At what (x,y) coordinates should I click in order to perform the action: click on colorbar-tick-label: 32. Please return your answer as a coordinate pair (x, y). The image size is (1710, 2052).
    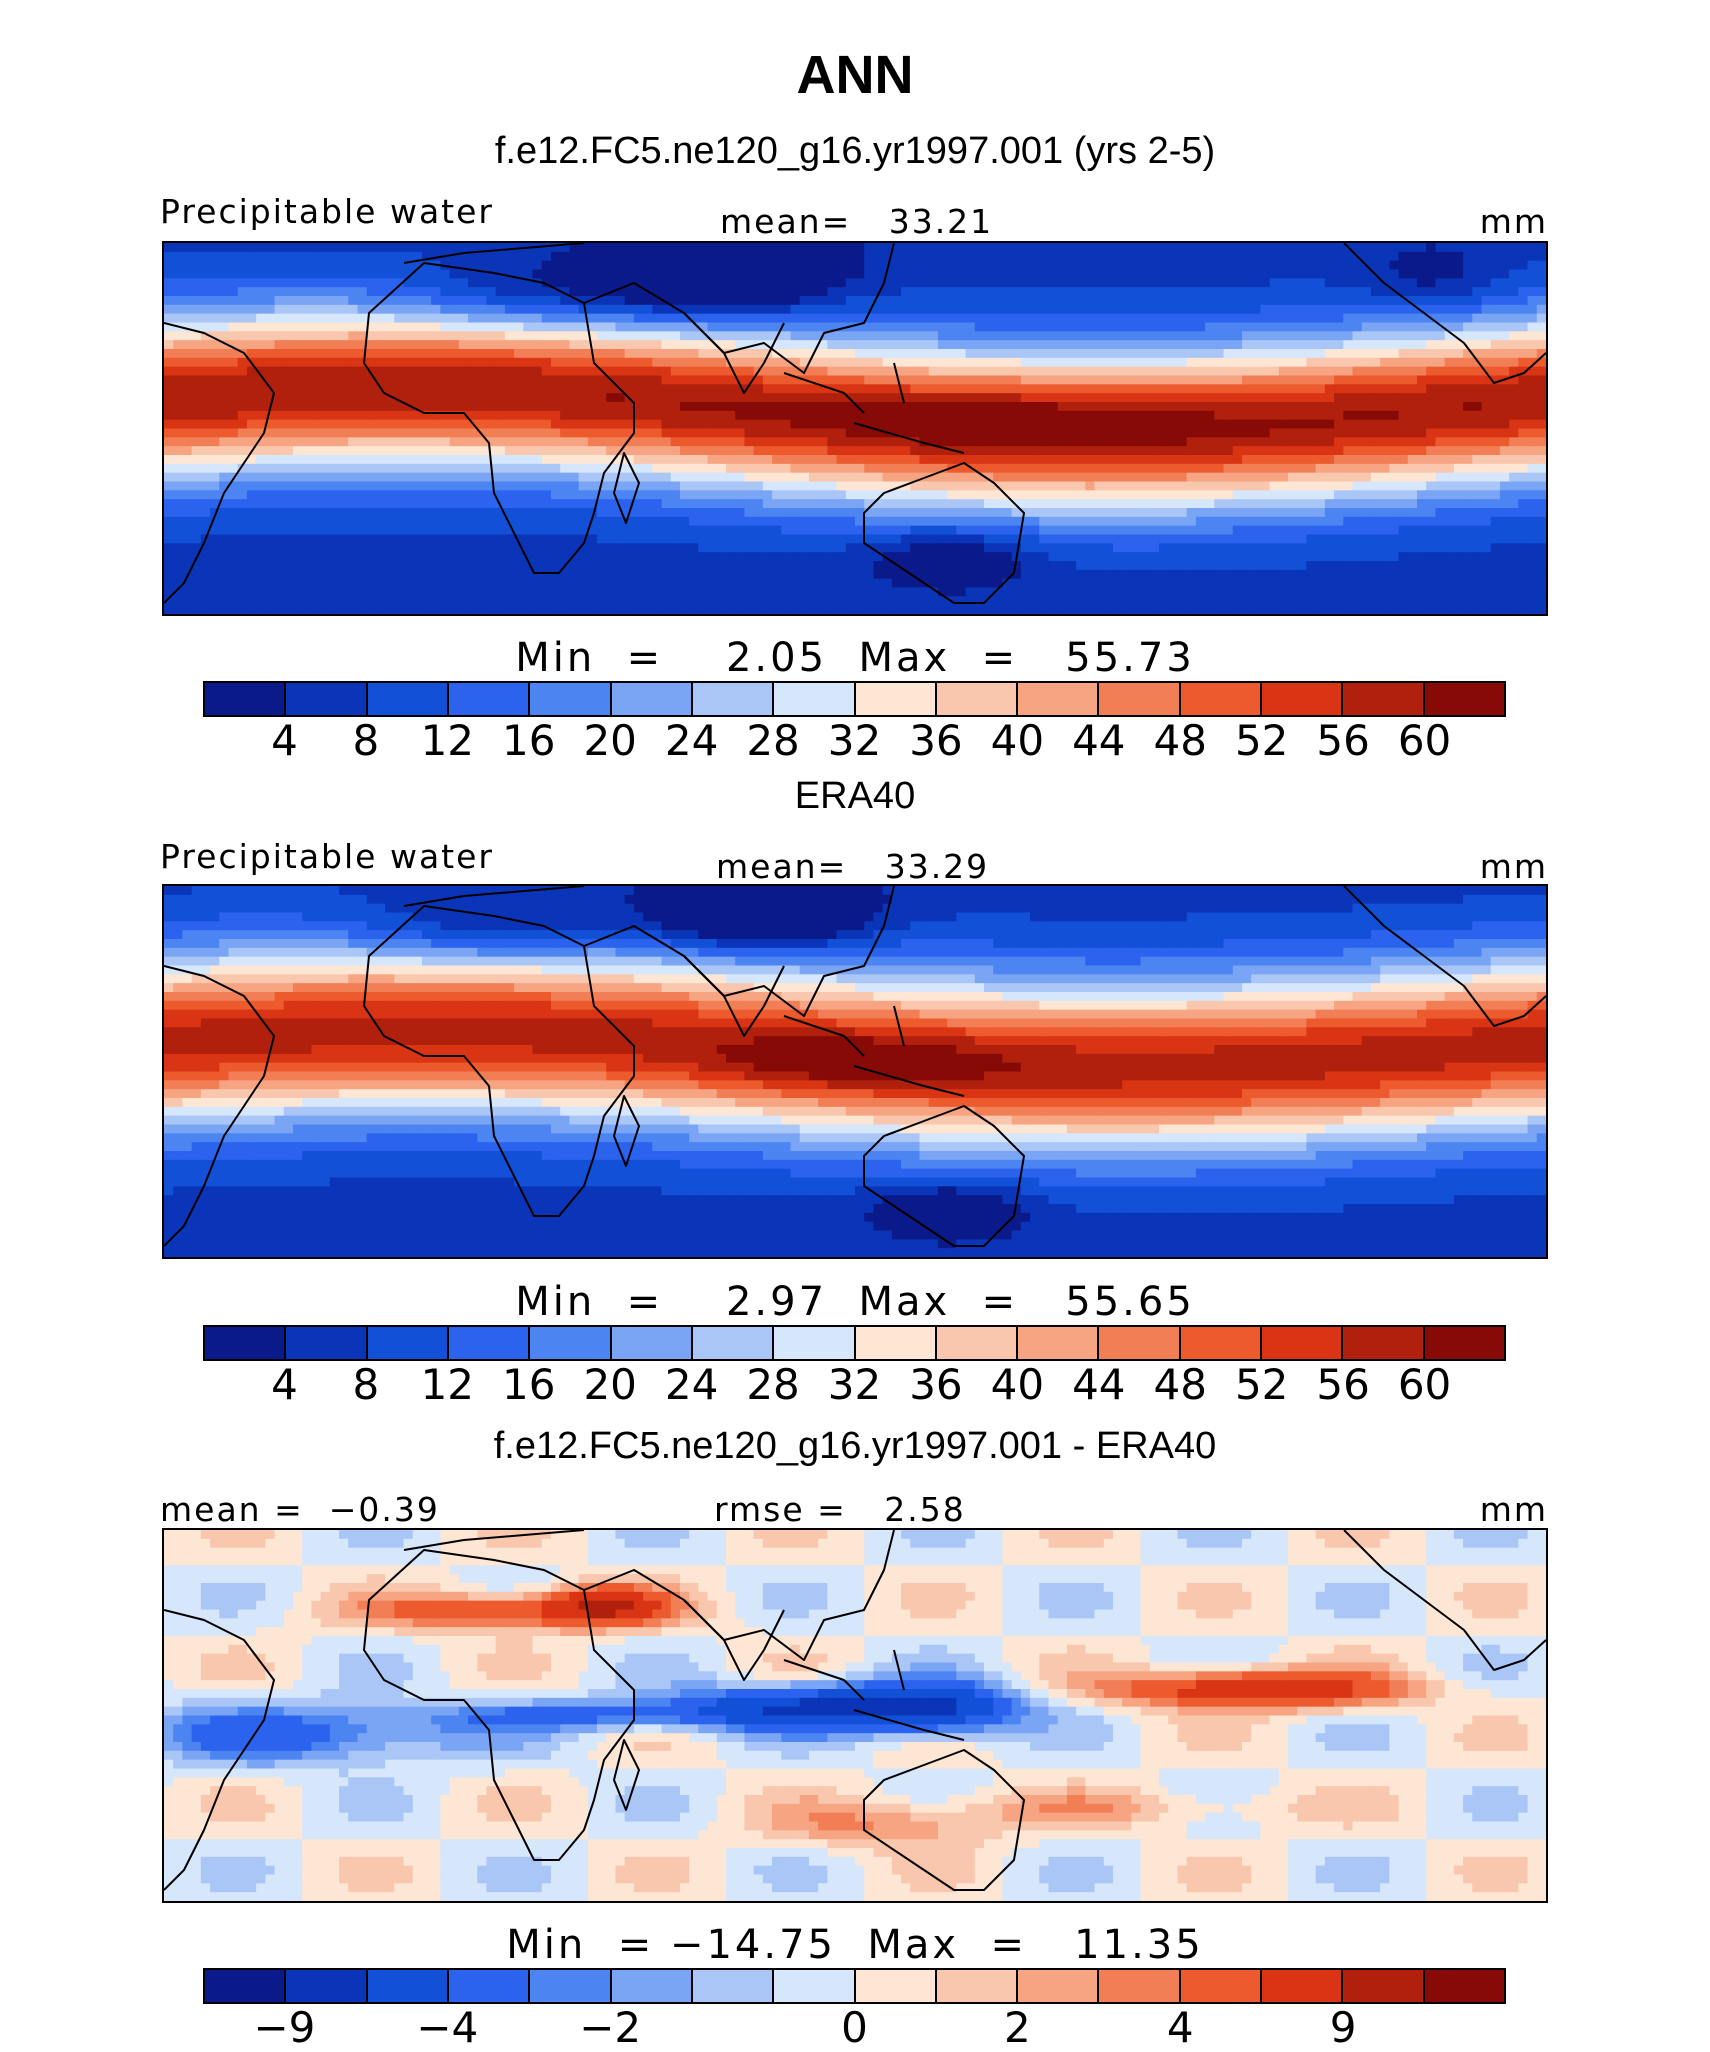
    Looking at the image, I should click on (854, 1384).